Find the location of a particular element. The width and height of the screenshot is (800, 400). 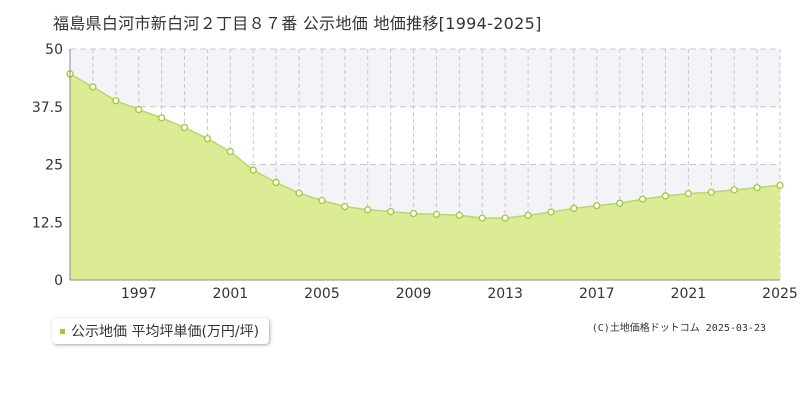

copyright-text: (C)土地価格ドットコム 2025-03-23 is located at coordinates (678, 328).